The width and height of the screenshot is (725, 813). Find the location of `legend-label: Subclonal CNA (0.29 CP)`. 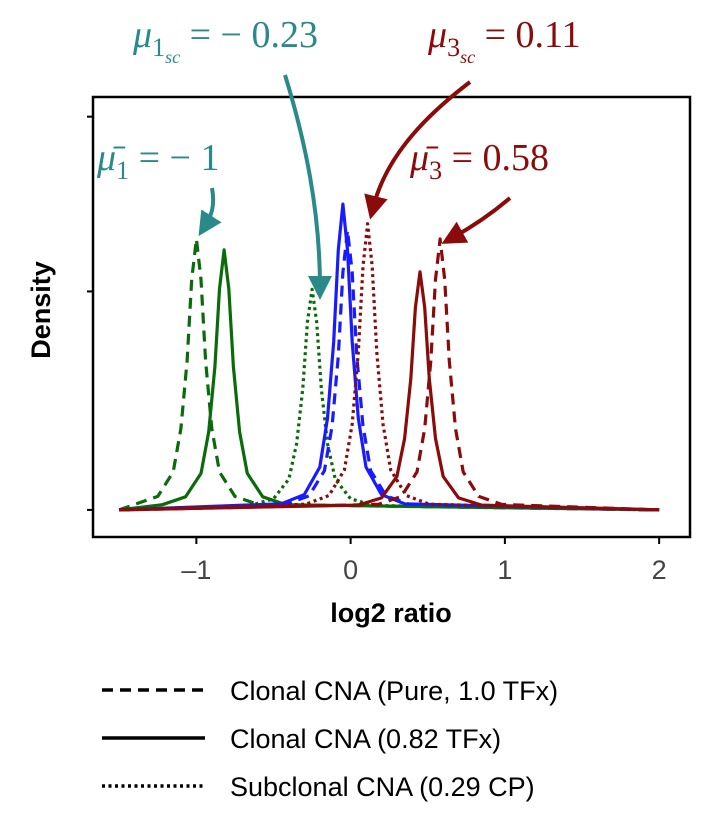

legend-label: Subclonal CNA (0.29 CP) is located at coordinates (382, 787).